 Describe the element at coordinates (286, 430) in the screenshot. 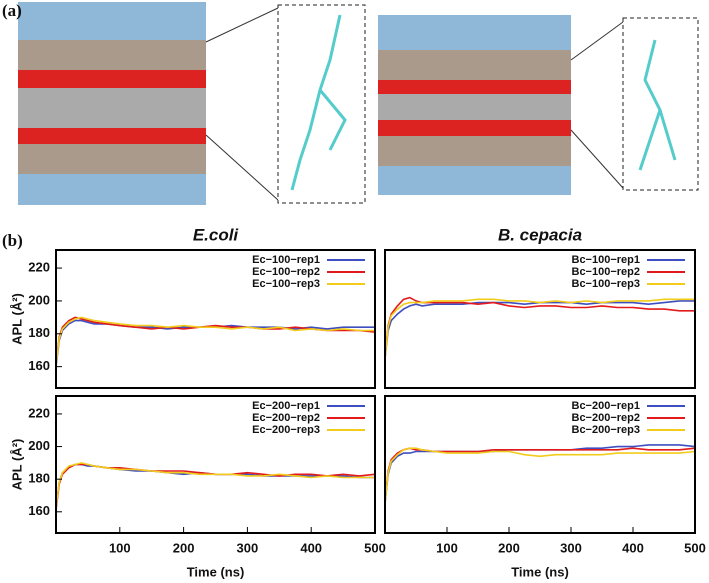

I see `legend-label: Ec−200−rep3` at that location.